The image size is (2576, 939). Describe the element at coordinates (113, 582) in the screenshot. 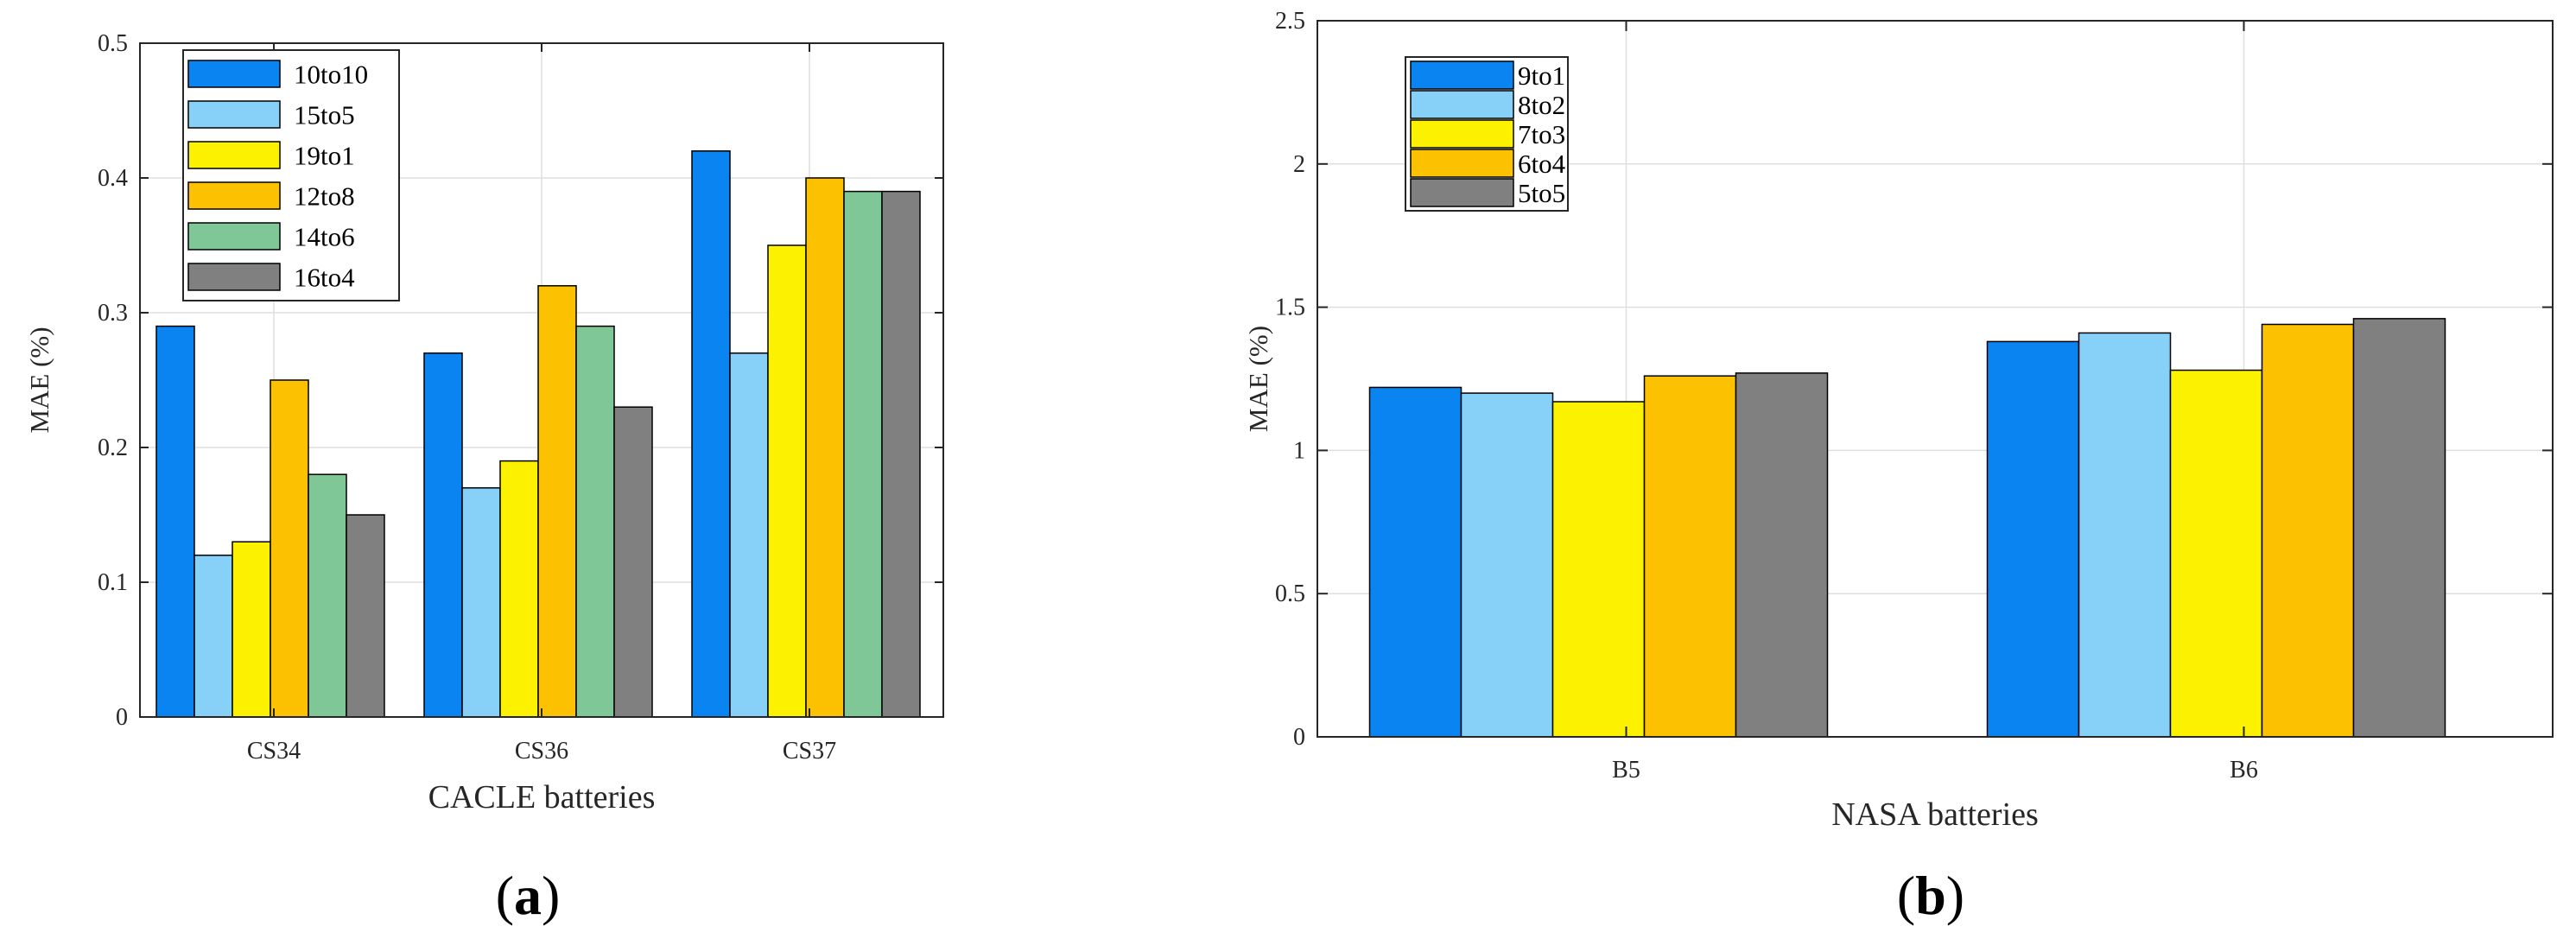

I see `y-tick-label: 0.1` at that location.